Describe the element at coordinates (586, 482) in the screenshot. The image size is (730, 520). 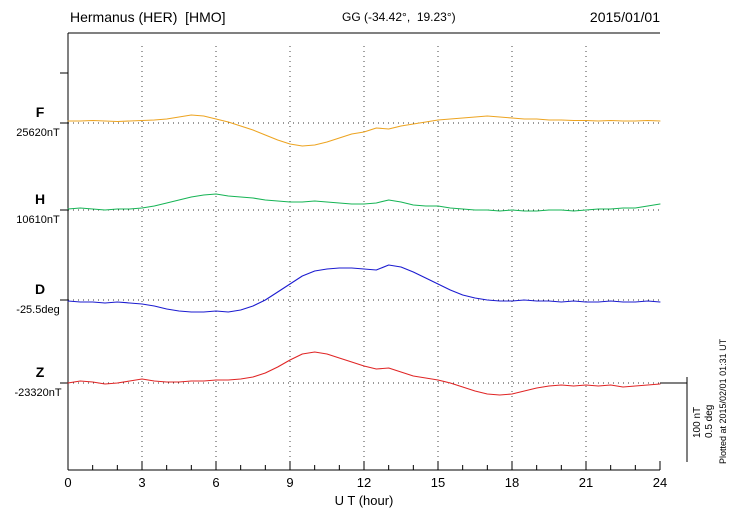
I see `x-tick-label: 21` at that location.